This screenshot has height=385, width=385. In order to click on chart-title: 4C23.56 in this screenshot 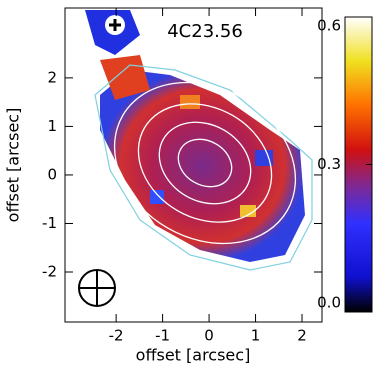, I will do `click(205, 31)`.